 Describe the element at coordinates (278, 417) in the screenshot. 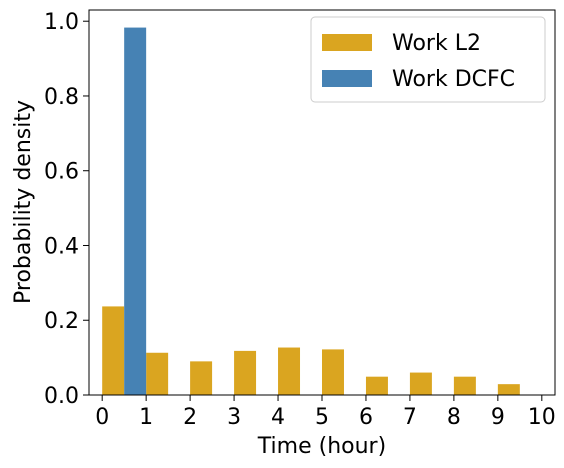

I see `x-tick-label: 4` at that location.